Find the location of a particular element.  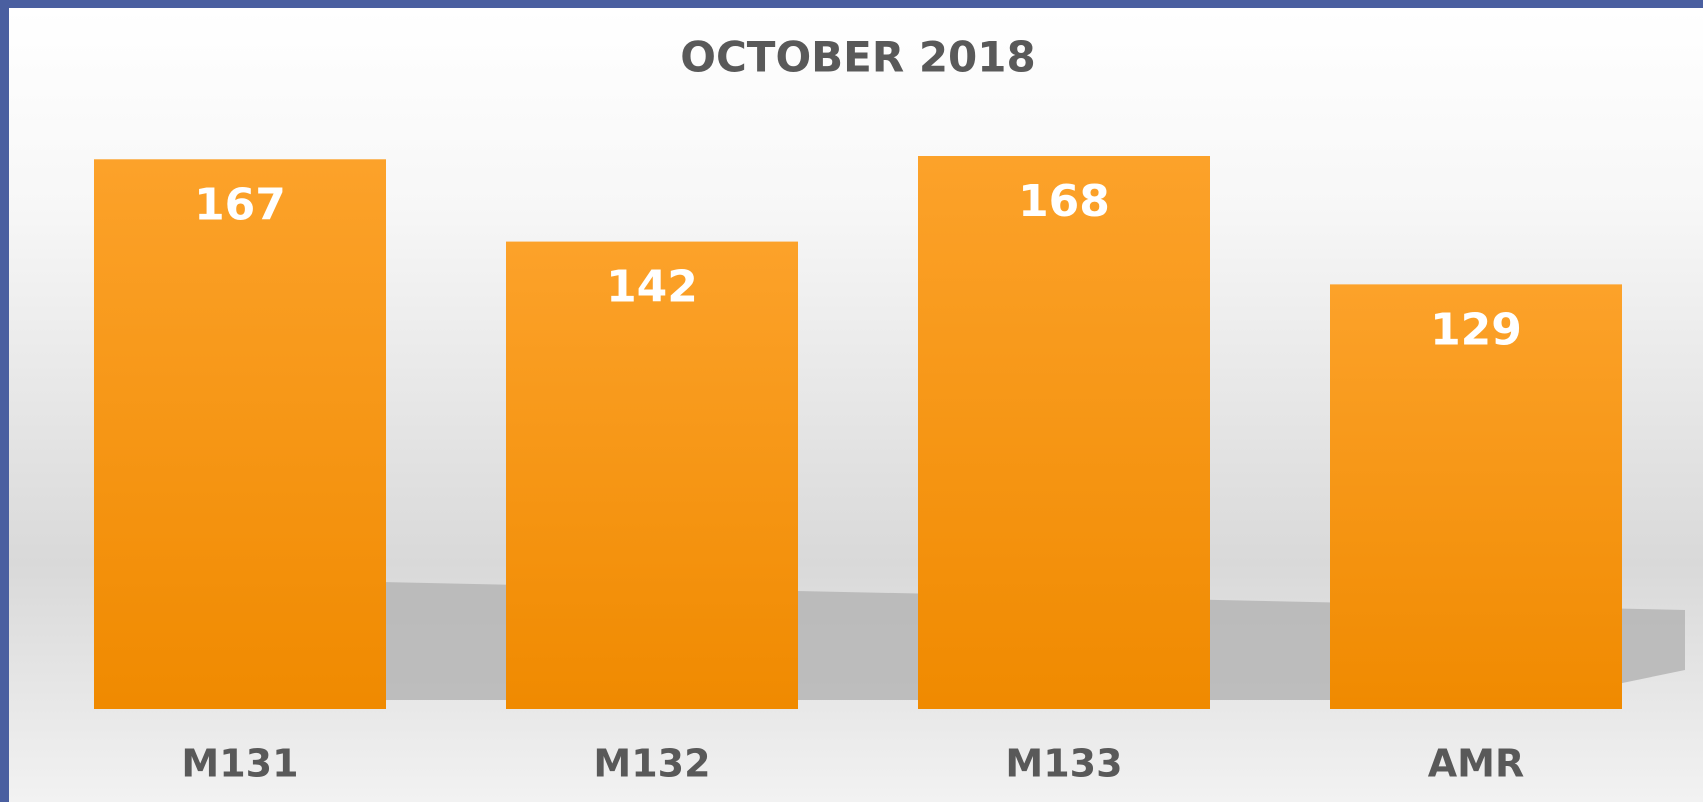

data-label: 129 is located at coordinates (1476, 329).